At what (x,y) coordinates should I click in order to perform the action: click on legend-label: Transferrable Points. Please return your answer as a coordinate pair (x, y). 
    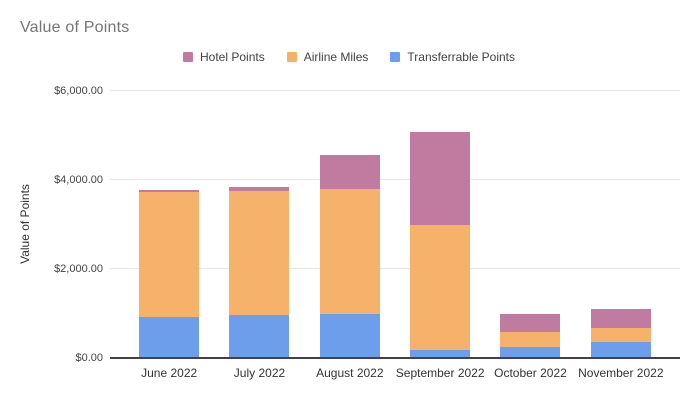
    Looking at the image, I should click on (461, 57).